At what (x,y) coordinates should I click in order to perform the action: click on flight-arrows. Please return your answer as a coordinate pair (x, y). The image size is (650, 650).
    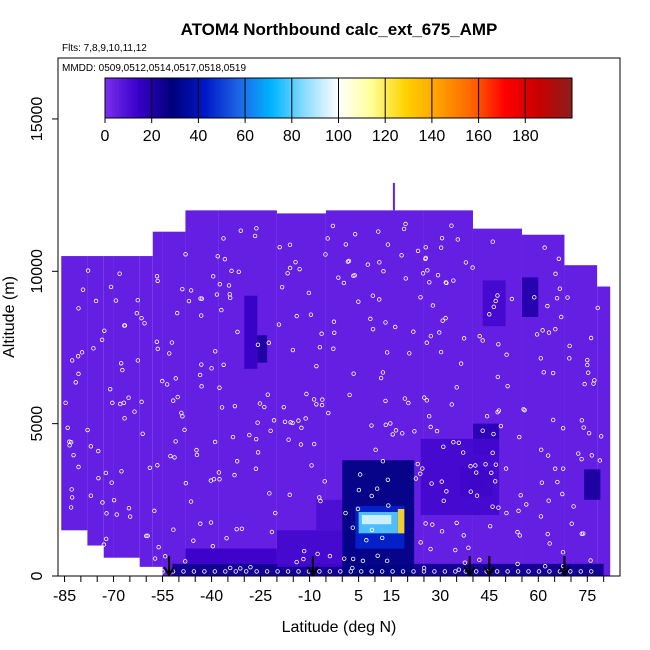
    Looking at the image, I should click on (367, 566).